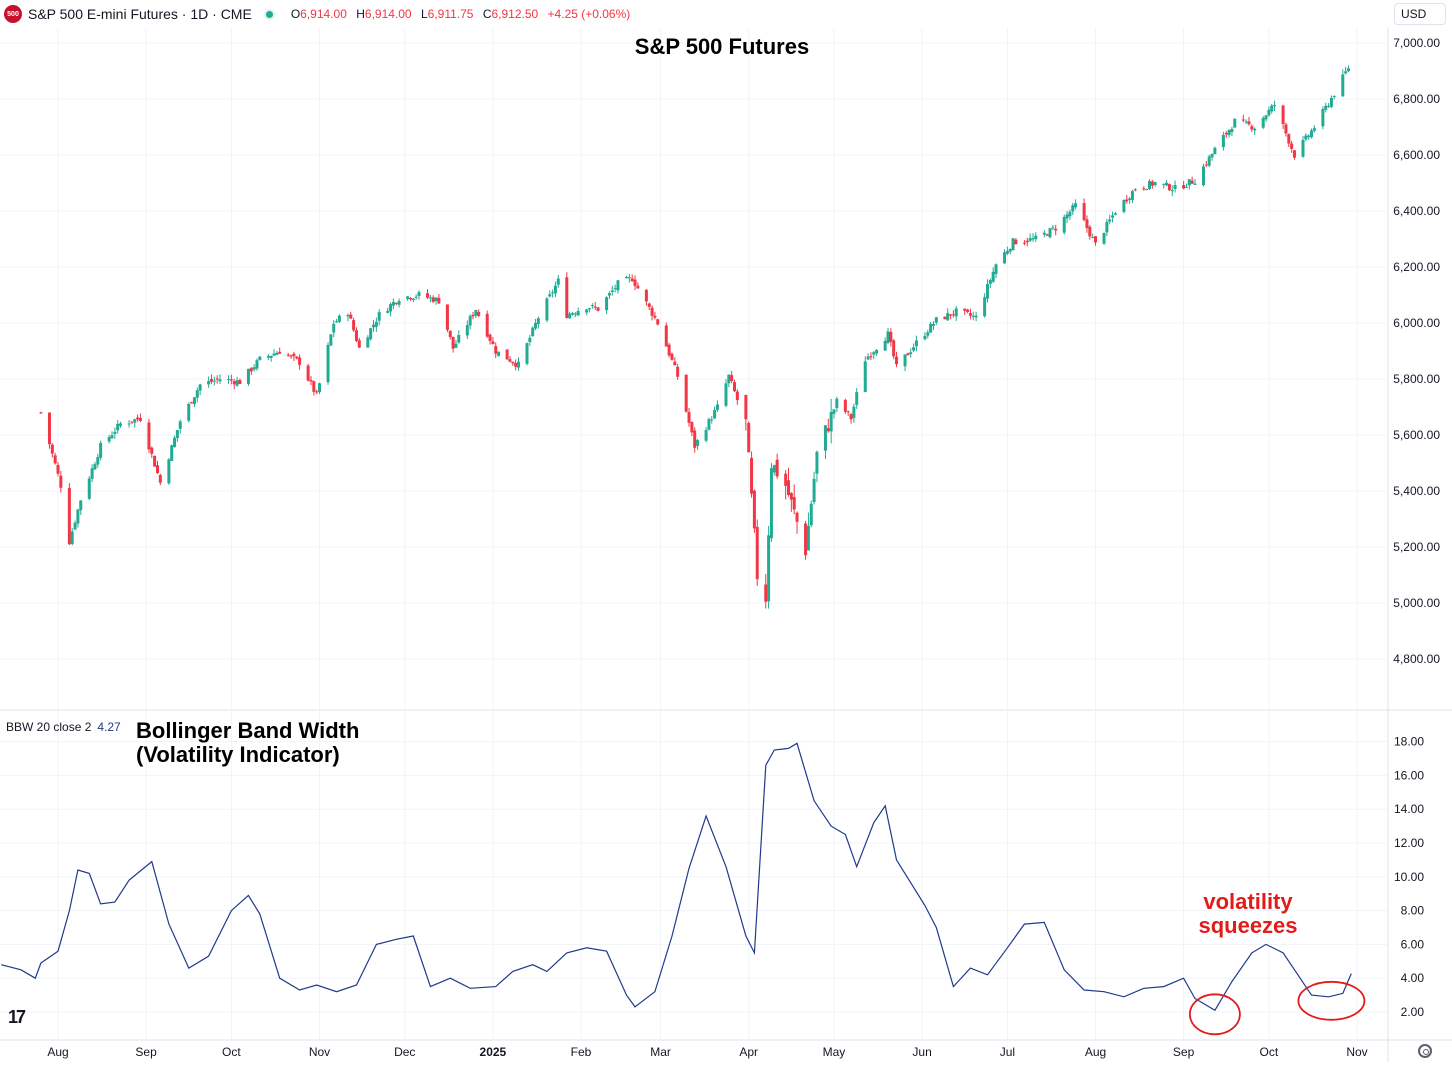  What do you see at coordinates (238, 754) in the screenshot?
I see `indicator-title-line2: (Volatility Indicator)` at bounding box center [238, 754].